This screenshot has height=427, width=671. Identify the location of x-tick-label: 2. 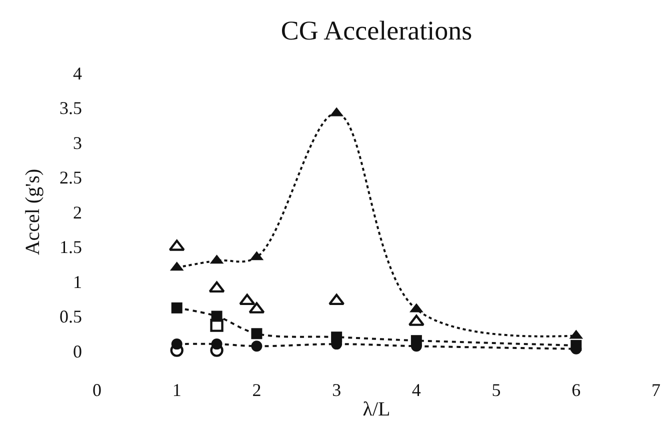
(257, 390).